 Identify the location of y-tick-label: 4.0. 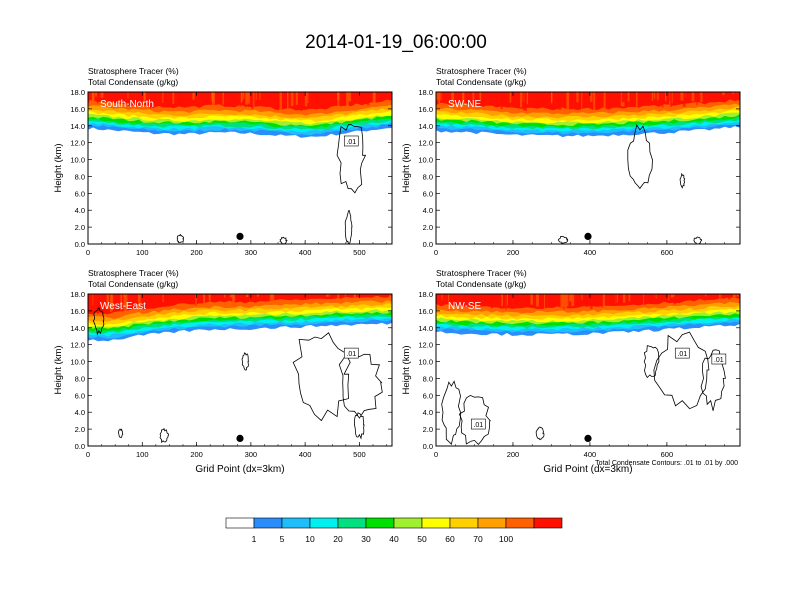
(80, 412).